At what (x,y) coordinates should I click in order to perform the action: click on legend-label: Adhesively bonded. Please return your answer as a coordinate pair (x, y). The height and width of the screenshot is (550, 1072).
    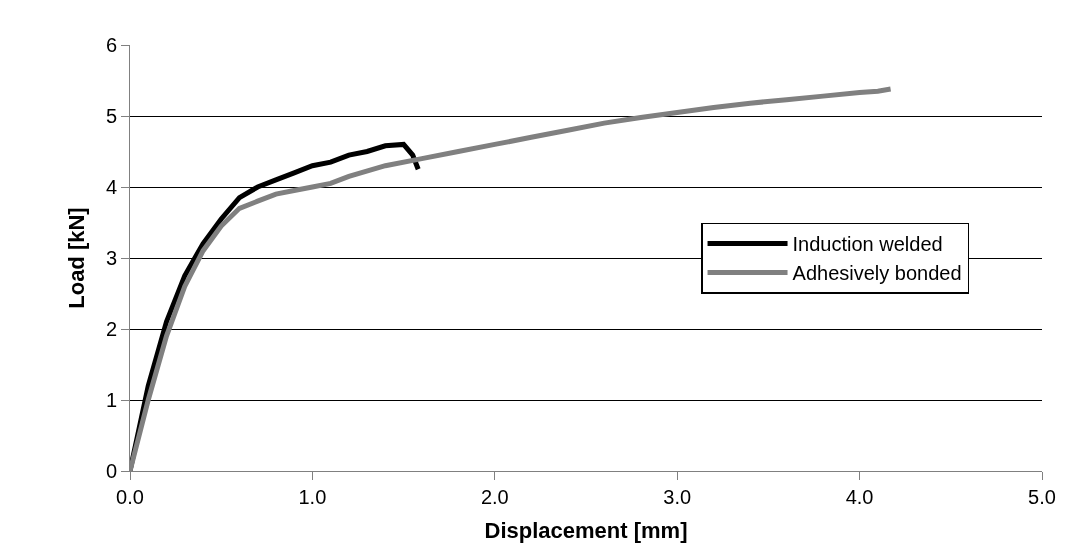
    Looking at the image, I should click on (877, 273).